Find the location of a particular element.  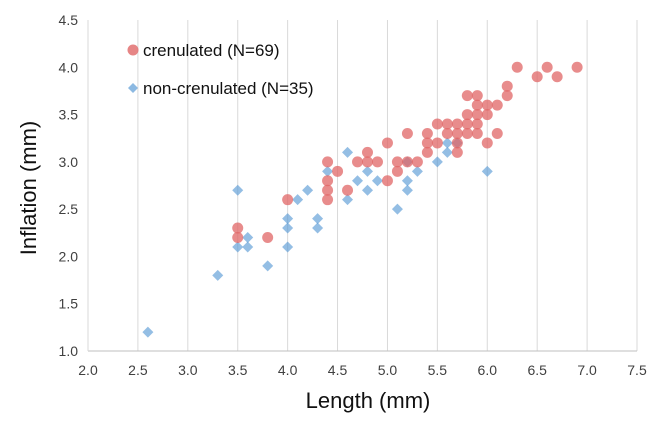

legend-label-non-crenulated: non-crenulated (N=35) is located at coordinates (228, 88).